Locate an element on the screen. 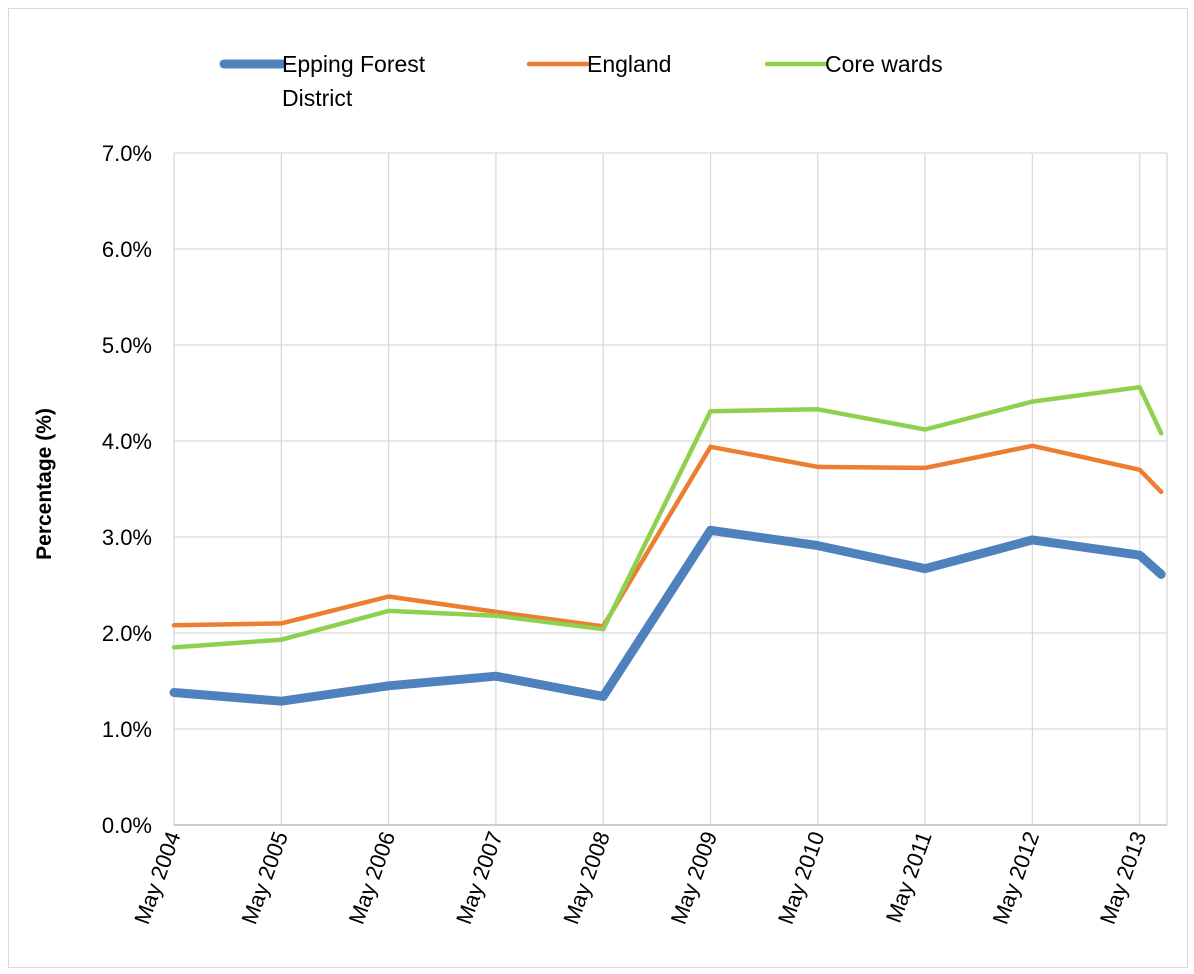  x-tick-label: May 2008 is located at coordinates (586, 877).